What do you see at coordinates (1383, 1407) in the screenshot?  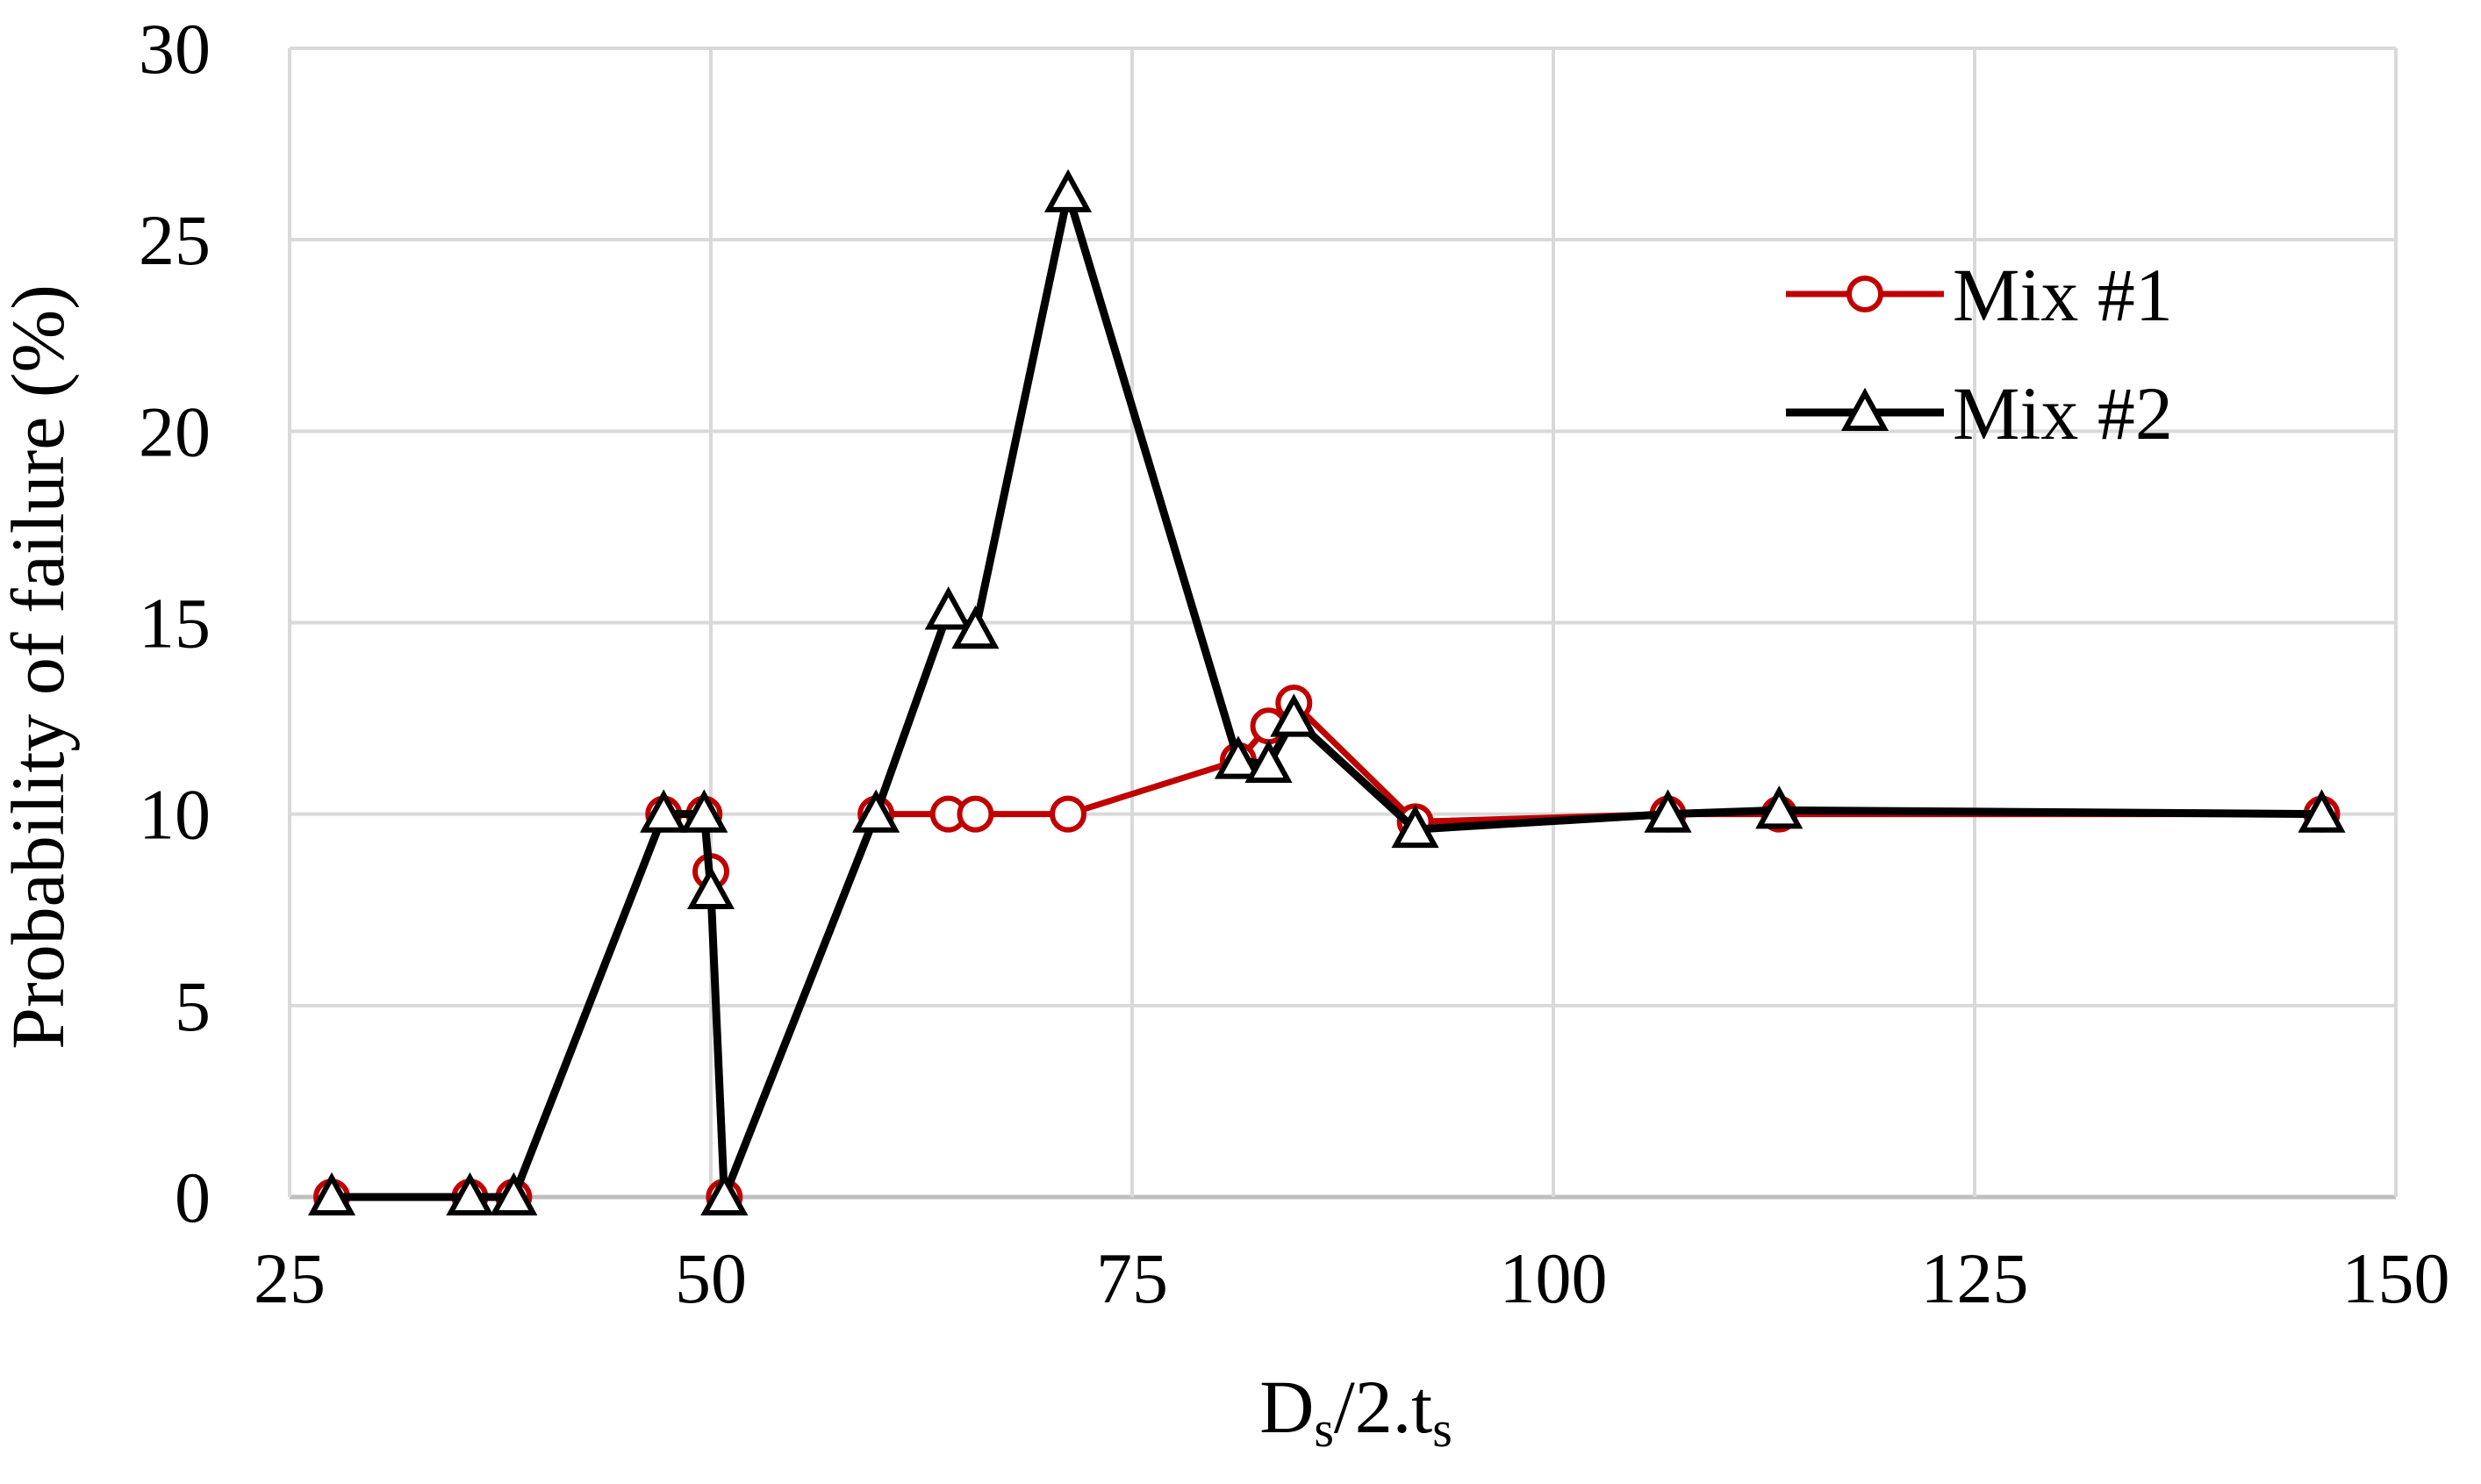 I see `x-axis-title-middle: /2.t` at bounding box center [1383, 1407].